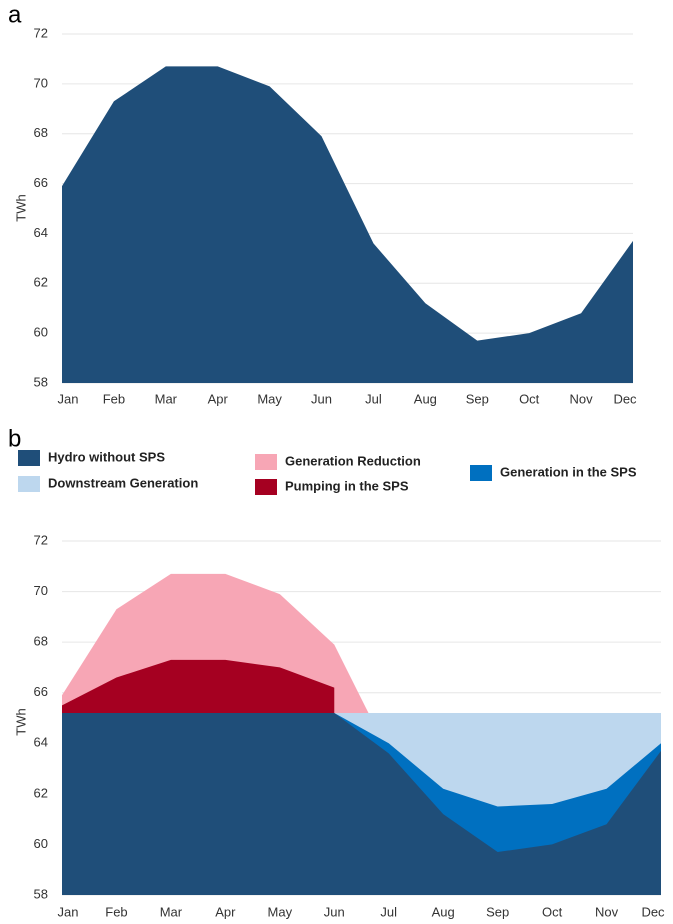 The height and width of the screenshot is (924, 673). What do you see at coordinates (568, 471) in the screenshot?
I see `legend-label: Generation in the SPS` at bounding box center [568, 471].